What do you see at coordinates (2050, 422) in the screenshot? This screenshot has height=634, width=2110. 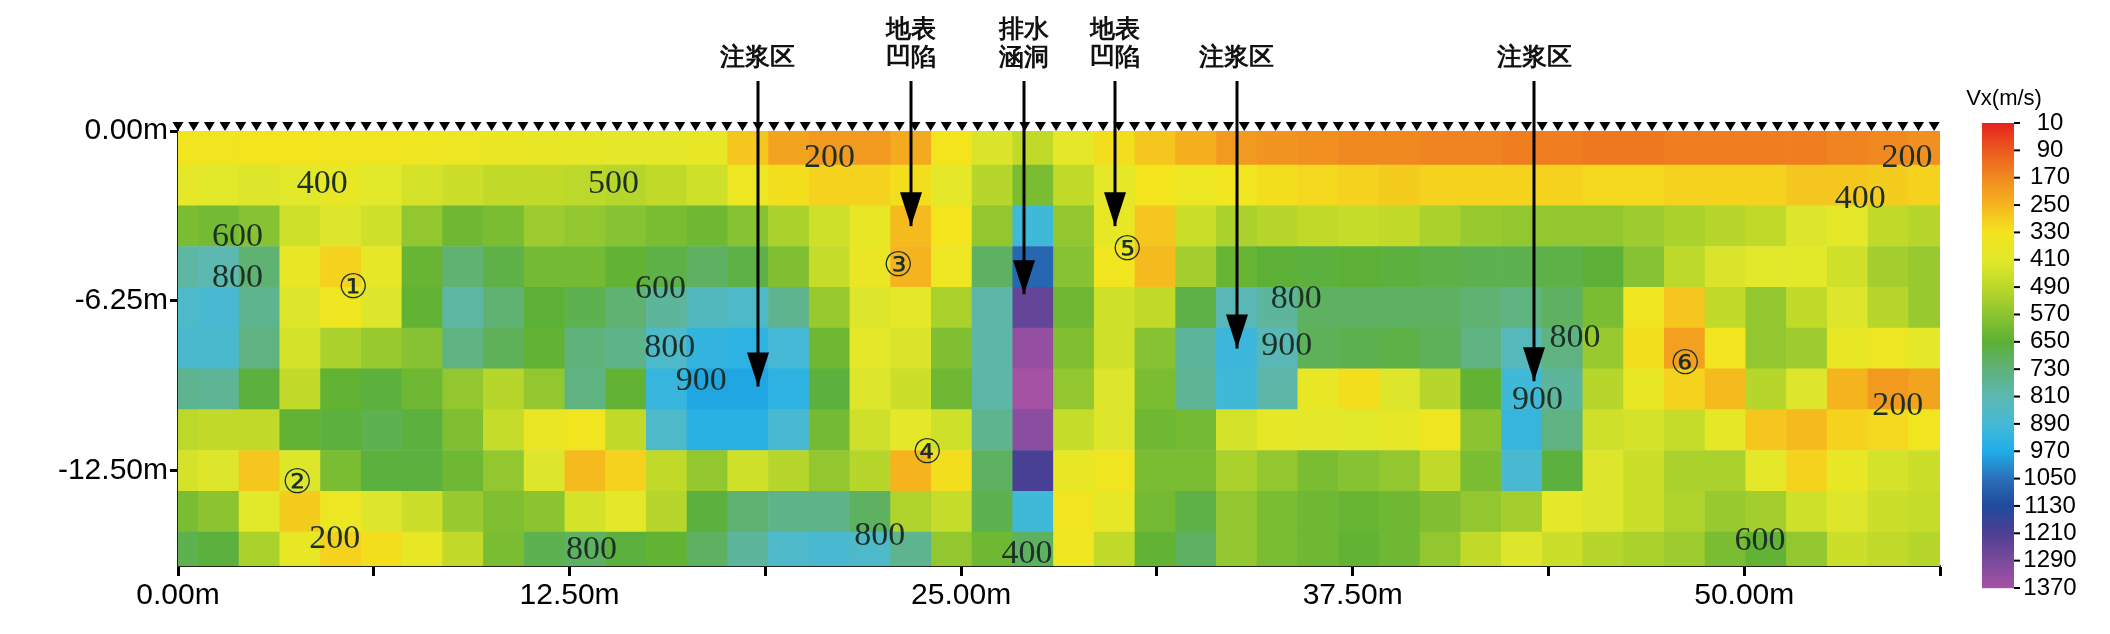 I see `color-bar-label: 890` at bounding box center [2050, 422].